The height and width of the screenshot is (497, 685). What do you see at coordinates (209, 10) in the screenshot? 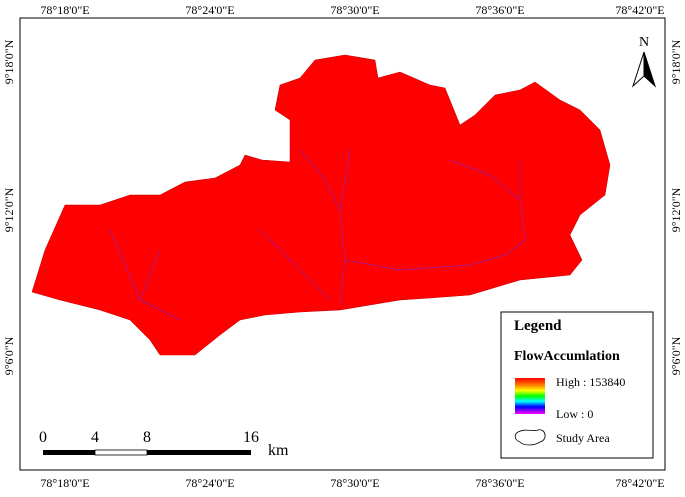
I see `top-label: 78°24'0"E` at bounding box center [209, 10].